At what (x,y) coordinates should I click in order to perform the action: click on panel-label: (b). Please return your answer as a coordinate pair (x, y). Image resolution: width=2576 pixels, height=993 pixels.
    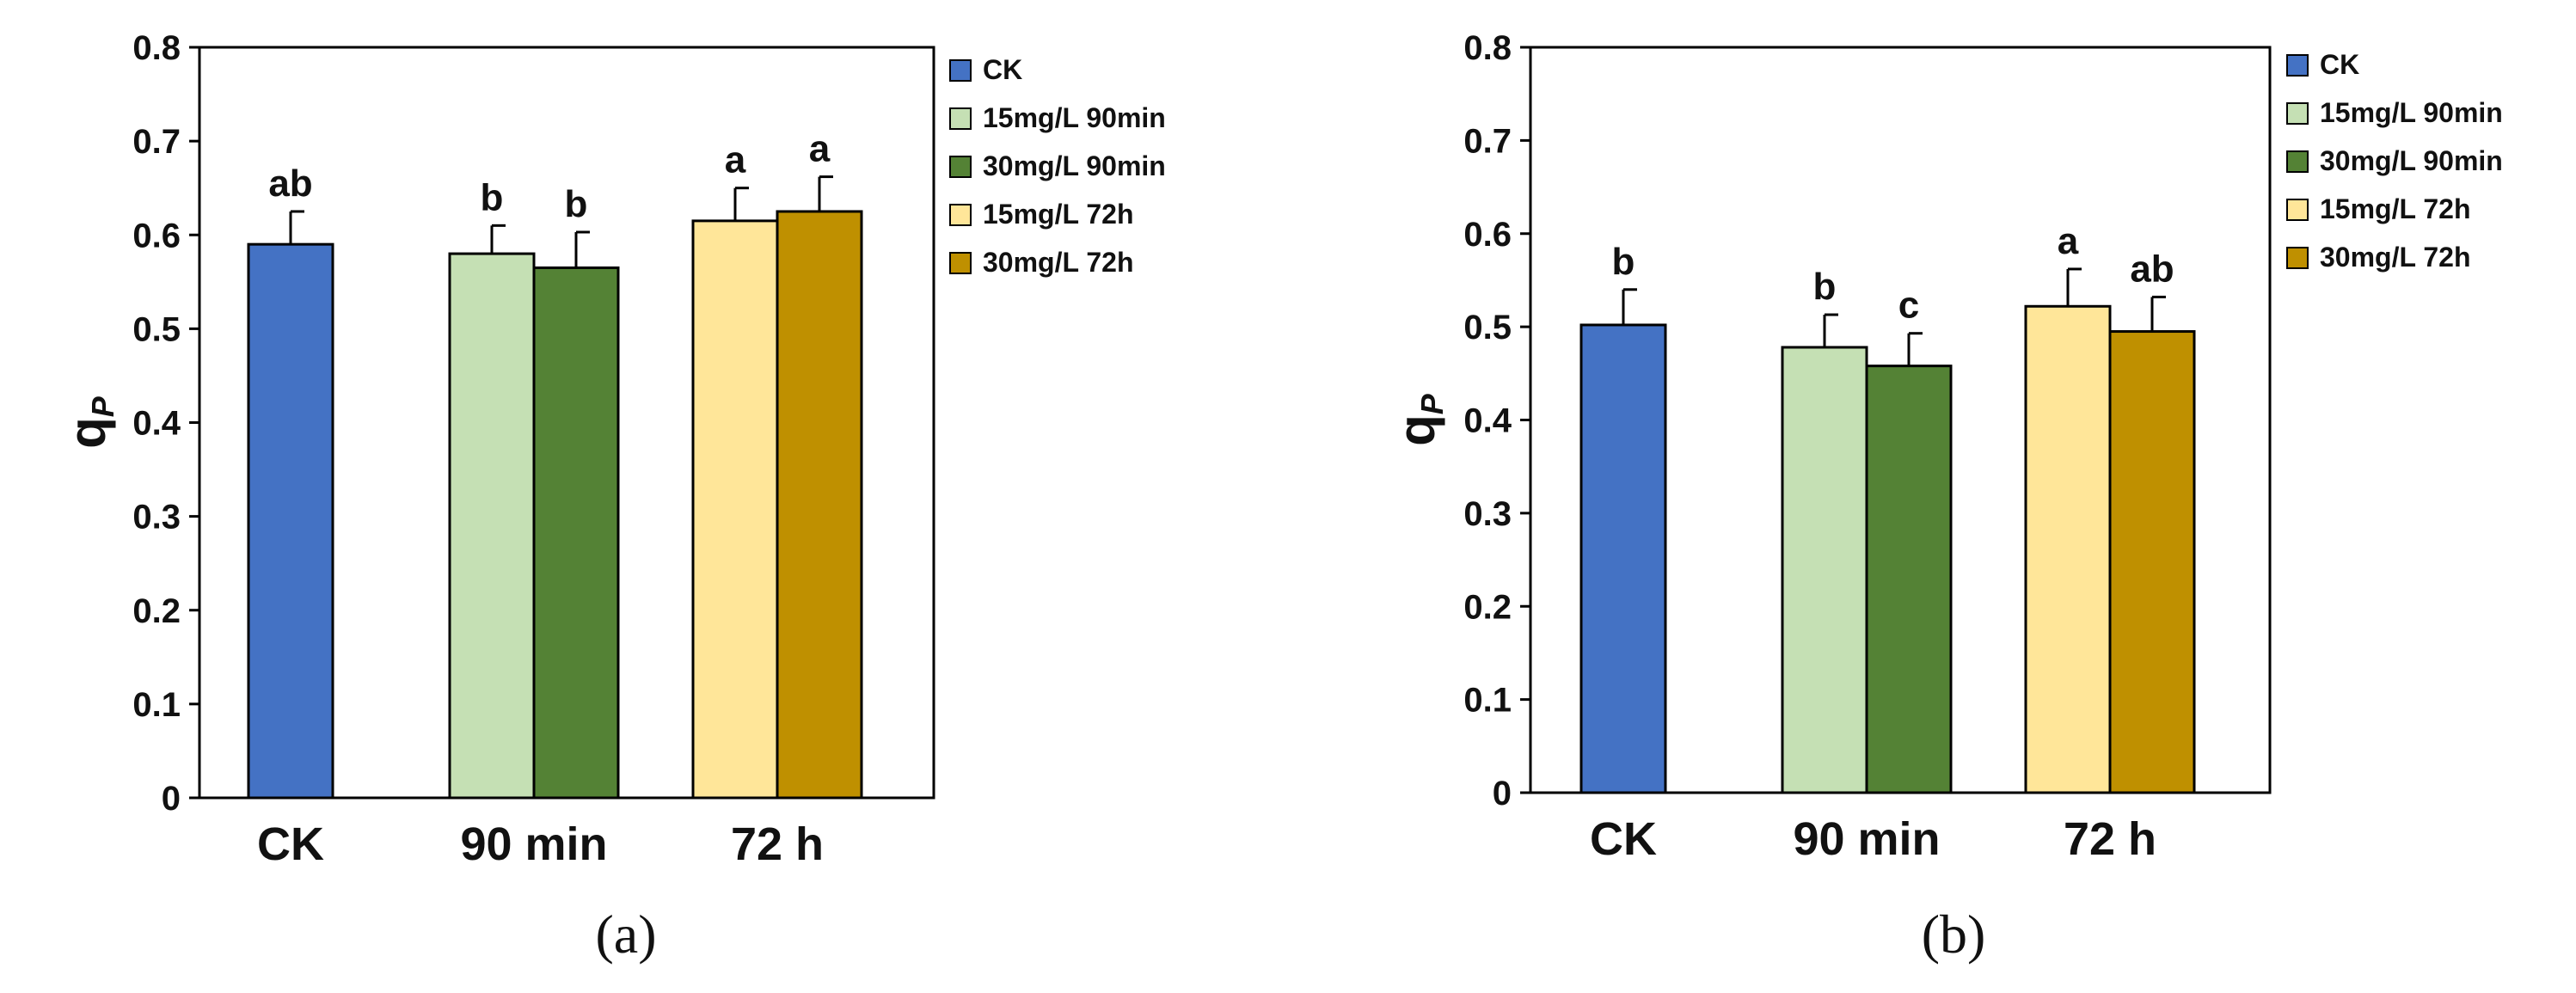
    Looking at the image, I should click on (1954, 934).